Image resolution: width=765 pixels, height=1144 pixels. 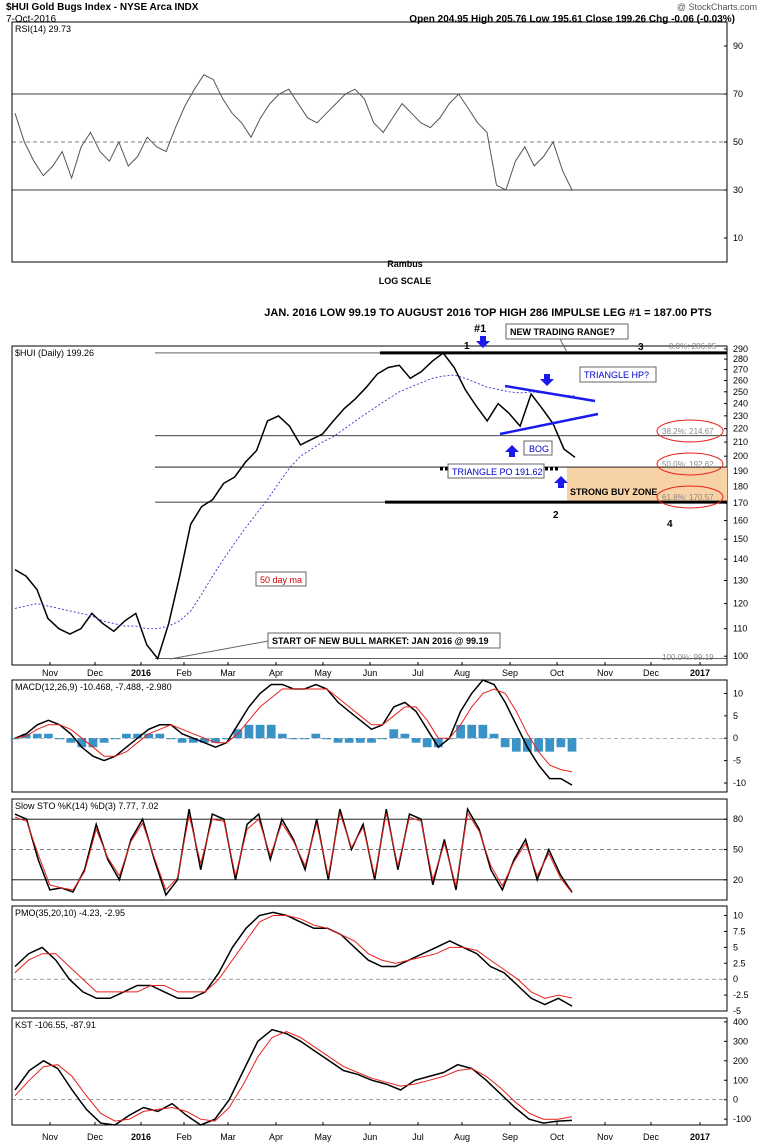 I want to click on x-tick-label: 2017, so click(x=700, y=673).